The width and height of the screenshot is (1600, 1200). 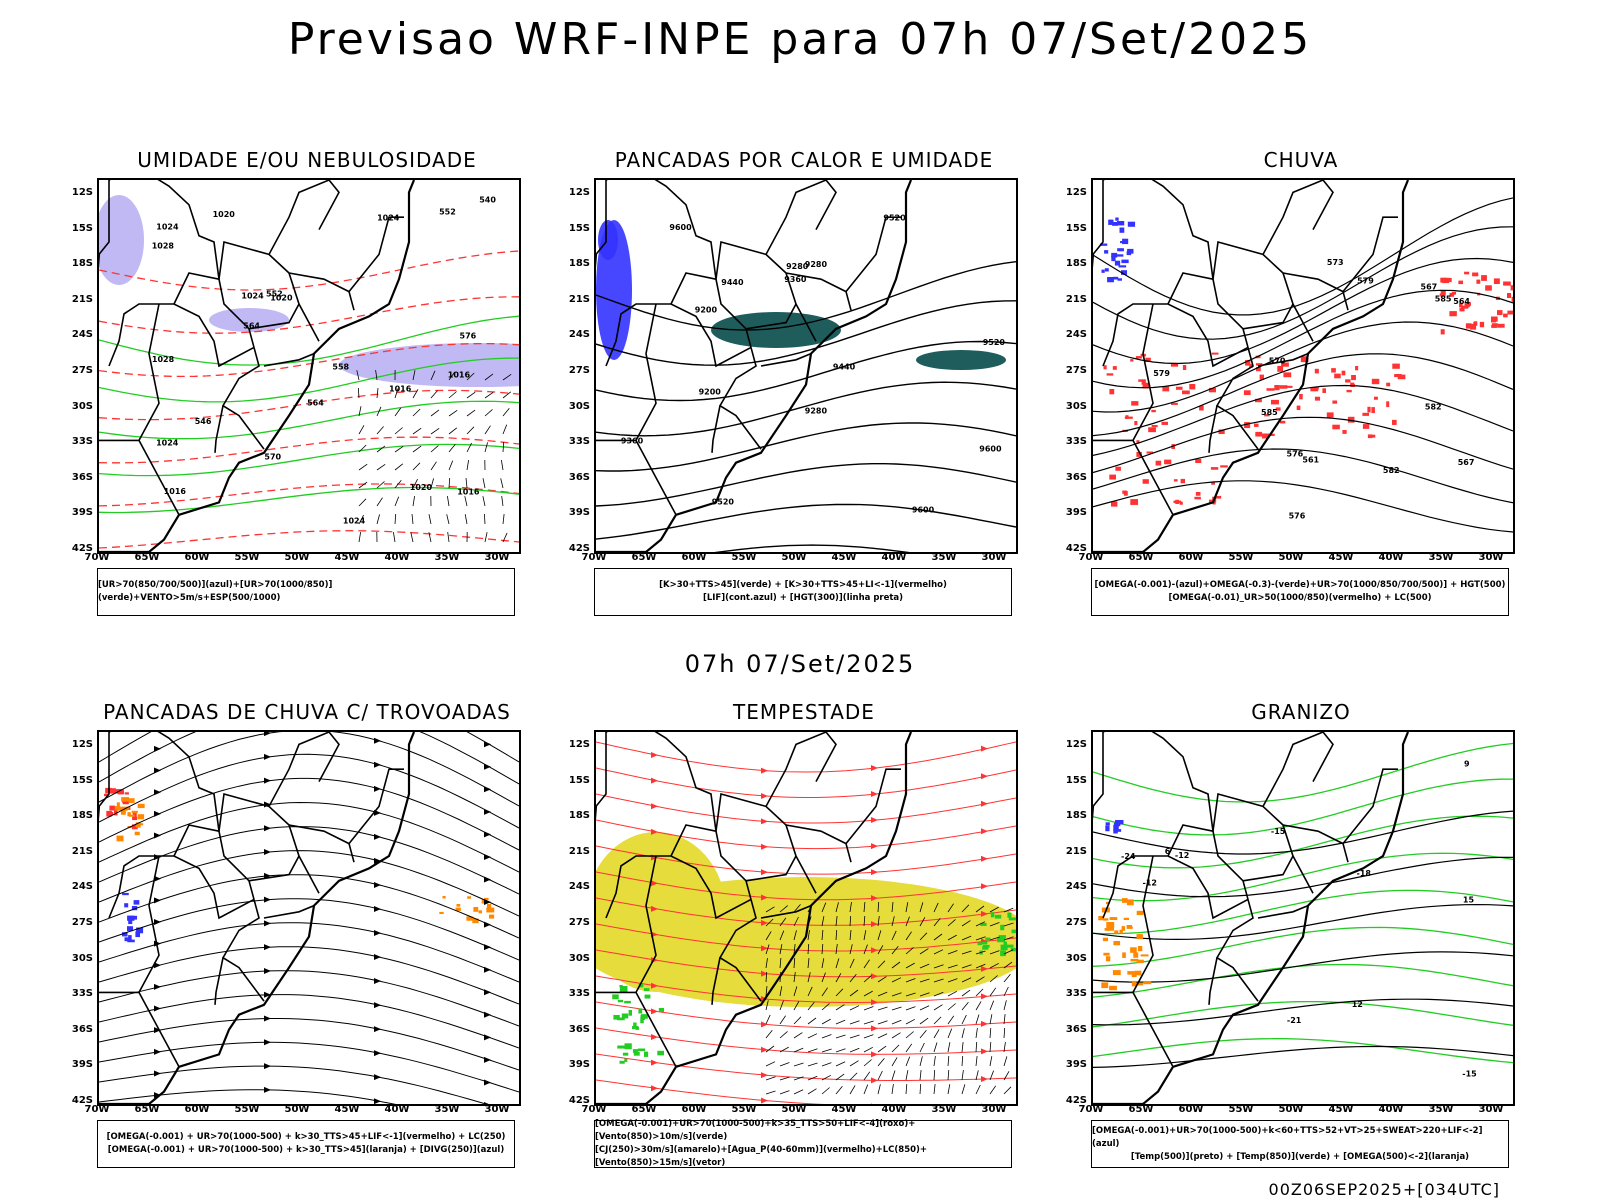 What do you see at coordinates (1277, 360) in the screenshot?
I see `contour-label: 570` at bounding box center [1277, 360].